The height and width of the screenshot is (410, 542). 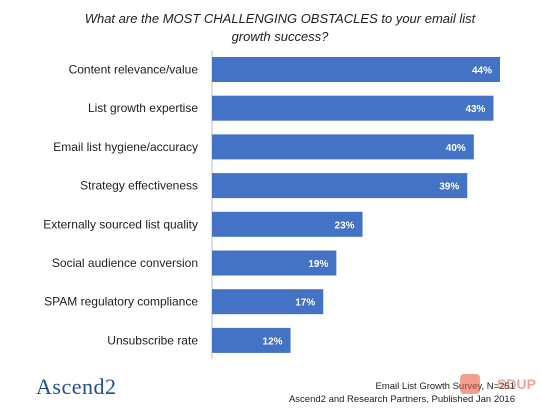 What do you see at coordinates (318, 264) in the screenshot?
I see `data-label-5: 19%` at bounding box center [318, 264].